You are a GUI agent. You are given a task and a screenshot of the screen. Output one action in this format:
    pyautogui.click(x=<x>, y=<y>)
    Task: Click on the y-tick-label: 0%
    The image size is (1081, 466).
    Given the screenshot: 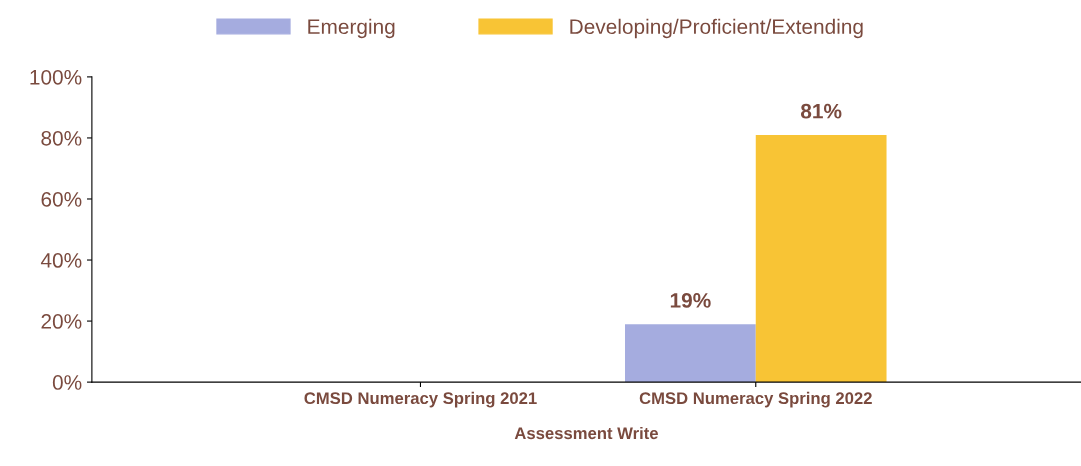 What is the action you would take?
    pyautogui.click(x=67, y=382)
    